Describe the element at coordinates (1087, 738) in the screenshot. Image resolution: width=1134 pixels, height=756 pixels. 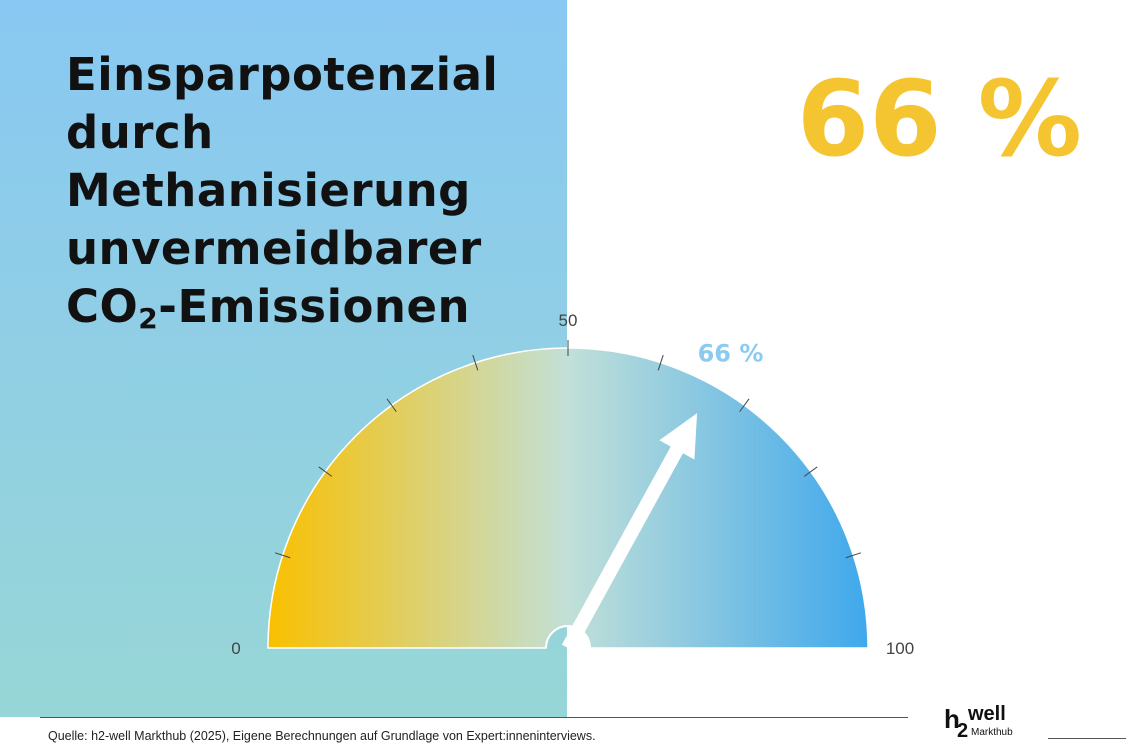
I see `footer-divider-right` at that location.